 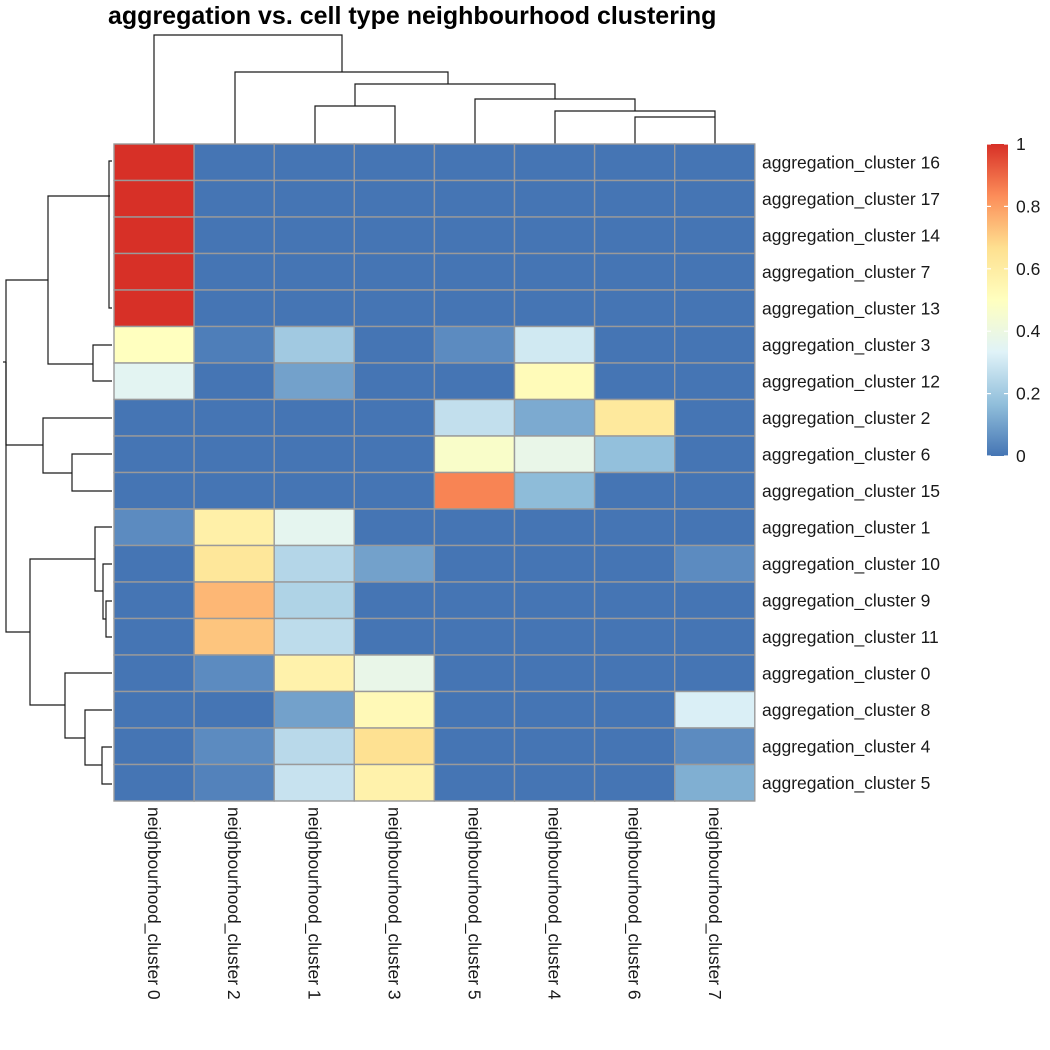 What do you see at coordinates (1021, 456) in the screenshot?
I see `legend-tick-label: 0` at bounding box center [1021, 456].